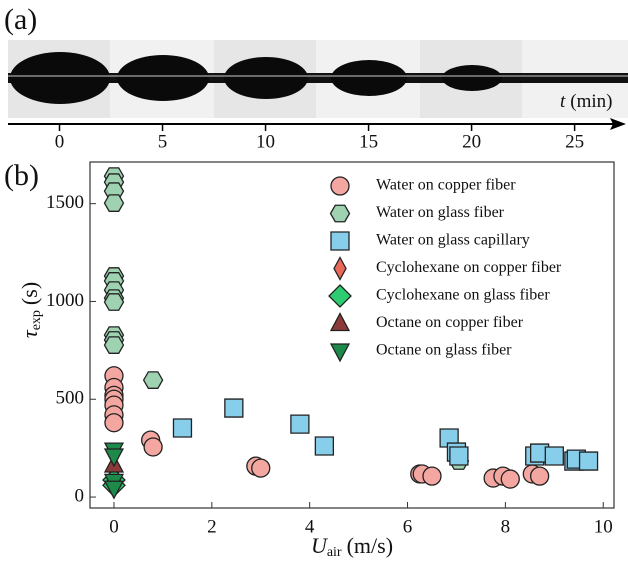  What do you see at coordinates (463, 295) in the screenshot?
I see `legend-label: Cyclohexane on glass fiber` at bounding box center [463, 295].